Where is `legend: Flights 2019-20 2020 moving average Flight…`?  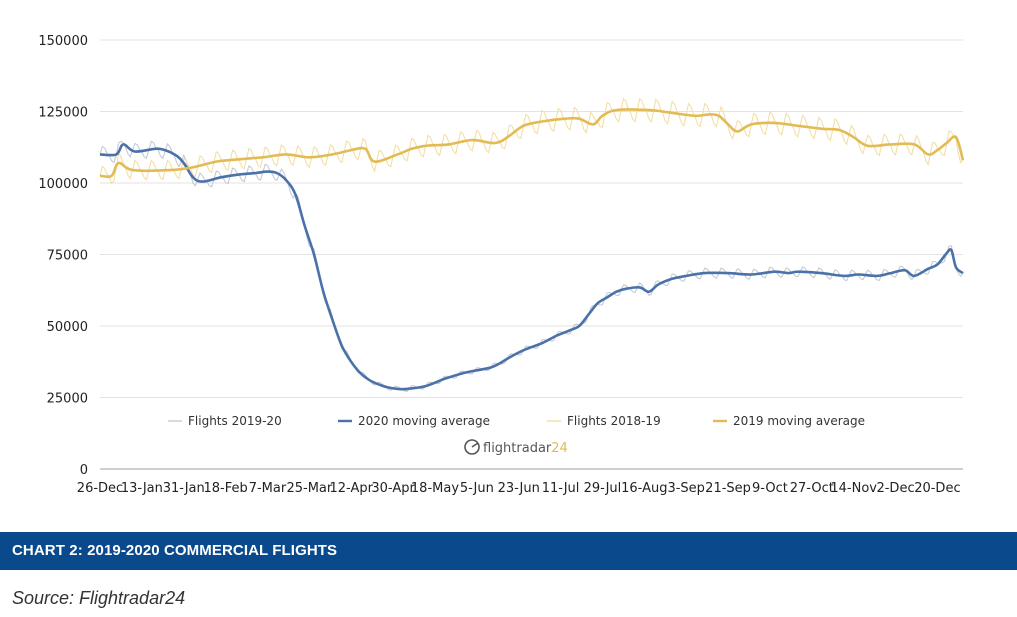
legend: Flights 2019-20 2020 moving average Flight… is located at coordinates (516, 421).